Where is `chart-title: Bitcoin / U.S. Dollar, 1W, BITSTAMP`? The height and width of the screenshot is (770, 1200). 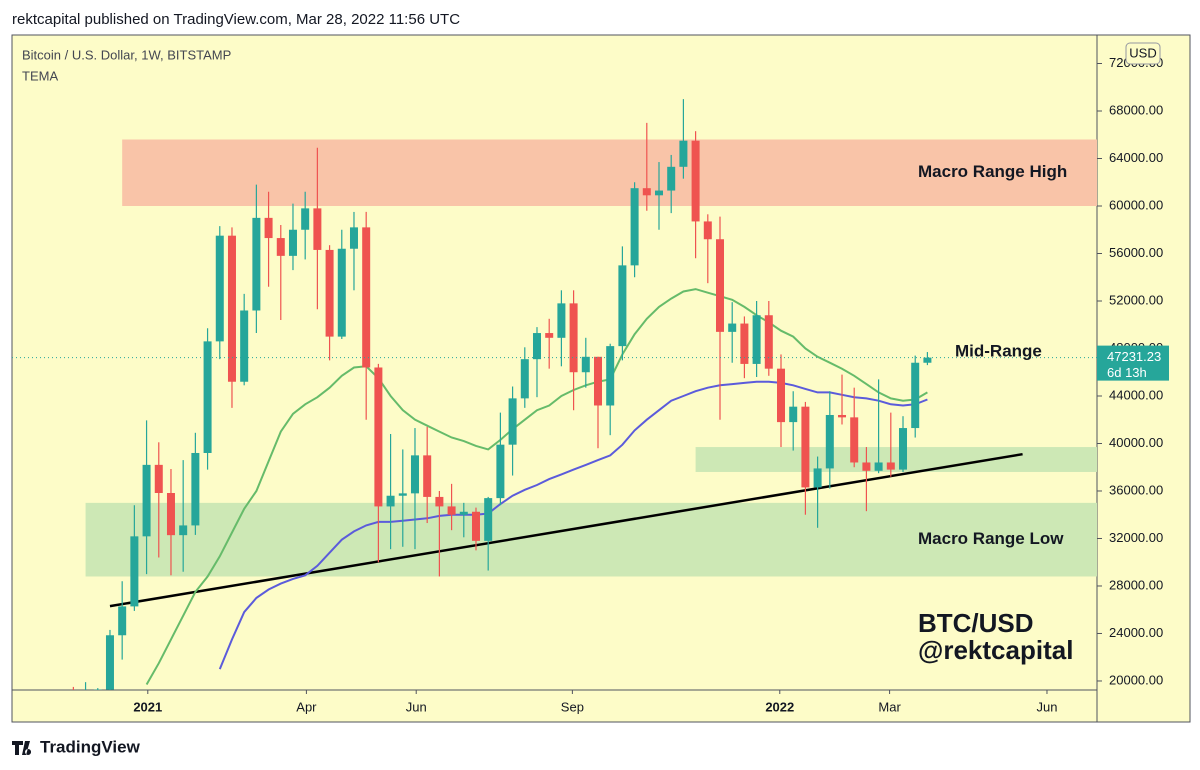 chart-title: Bitcoin / U.S. Dollar, 1W, BITSTAMP is located at coordinates (126, 54).